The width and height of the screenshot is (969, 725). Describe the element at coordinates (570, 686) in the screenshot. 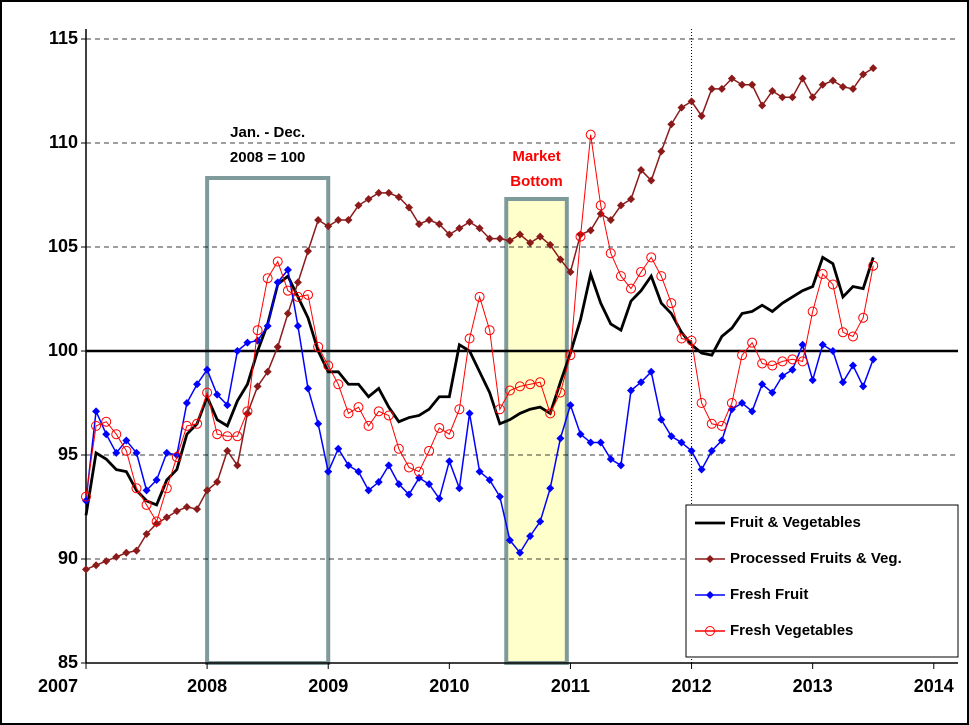

I see `x-tick-label: 2011` at that location.